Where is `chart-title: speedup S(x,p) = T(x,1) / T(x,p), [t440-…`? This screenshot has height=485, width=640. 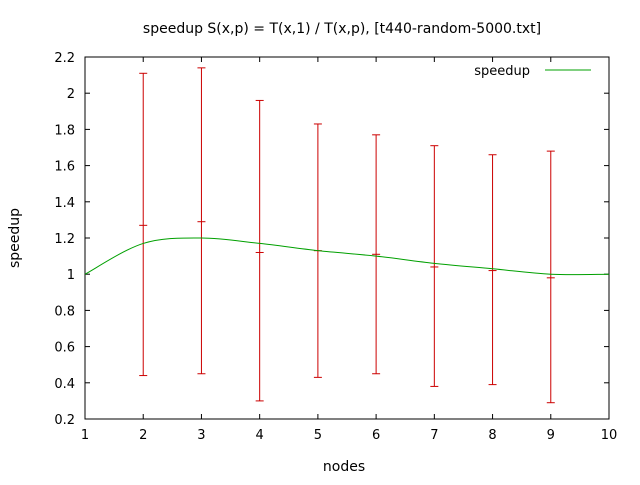 chart-title: speedup S(x,p) = T(x,1) / T(x,p), [t440-… is located at coordinates (342, 29).